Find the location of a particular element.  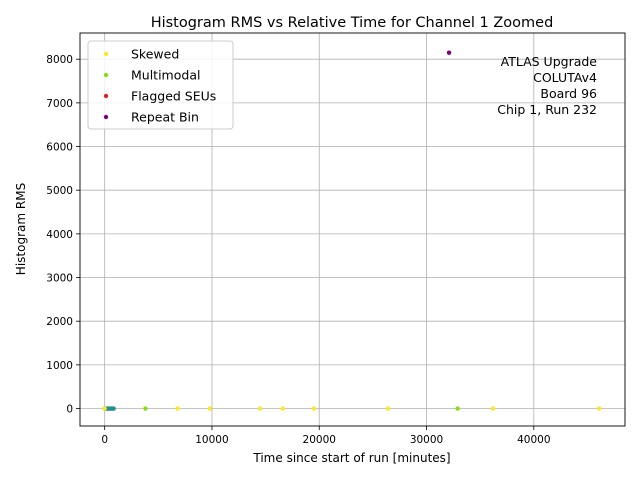

y-tick-label: 0 is located at coordinates (69, 410).